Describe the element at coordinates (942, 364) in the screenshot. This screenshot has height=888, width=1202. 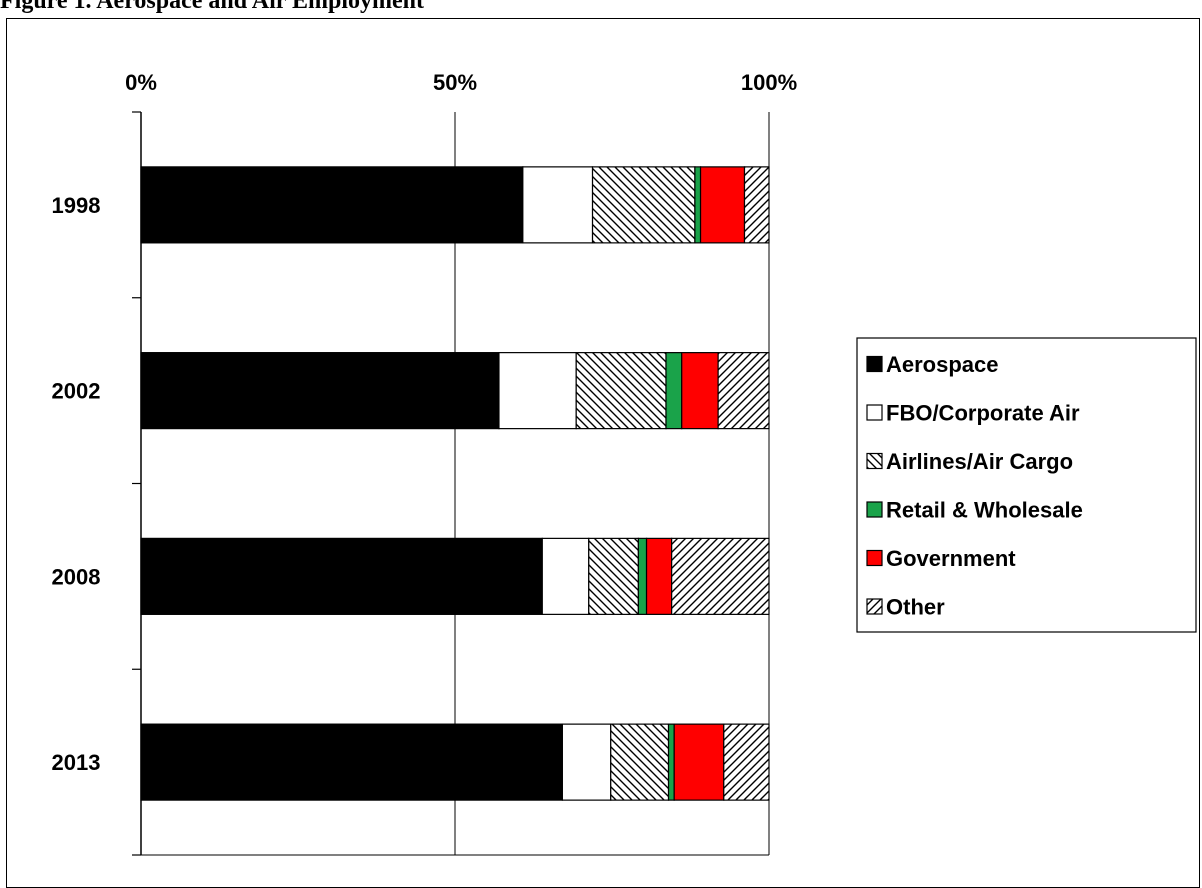
I see `legend-label: Aerospace` at that location.